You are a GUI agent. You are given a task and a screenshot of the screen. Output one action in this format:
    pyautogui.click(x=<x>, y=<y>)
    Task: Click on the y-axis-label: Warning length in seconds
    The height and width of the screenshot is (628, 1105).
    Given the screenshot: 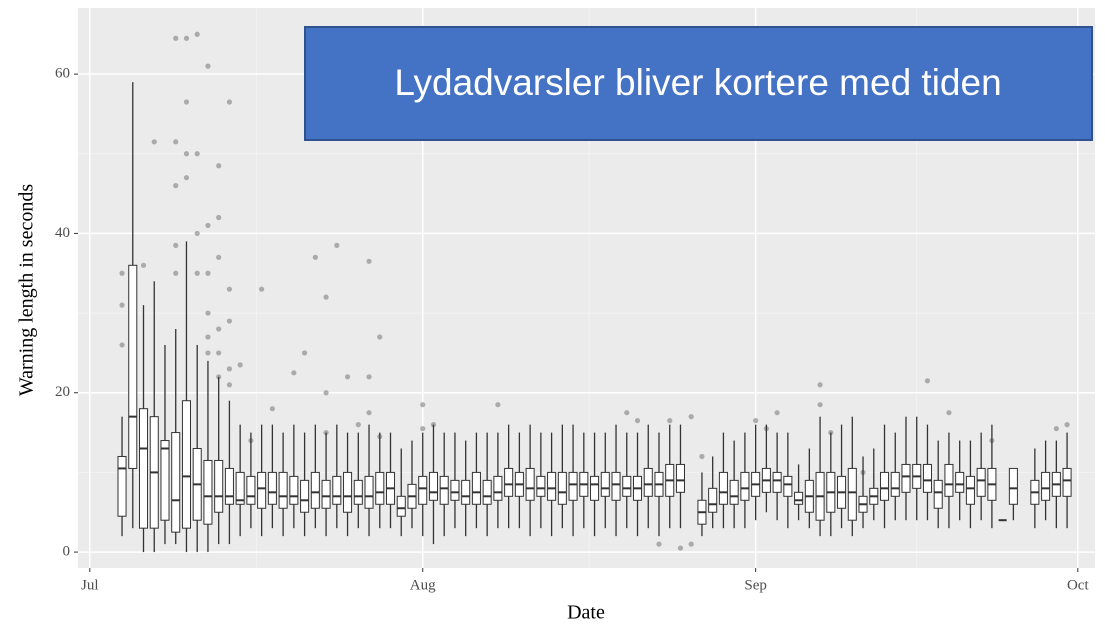 What is the action you would take?
    pyautogui.click(x=27, y=290)
    